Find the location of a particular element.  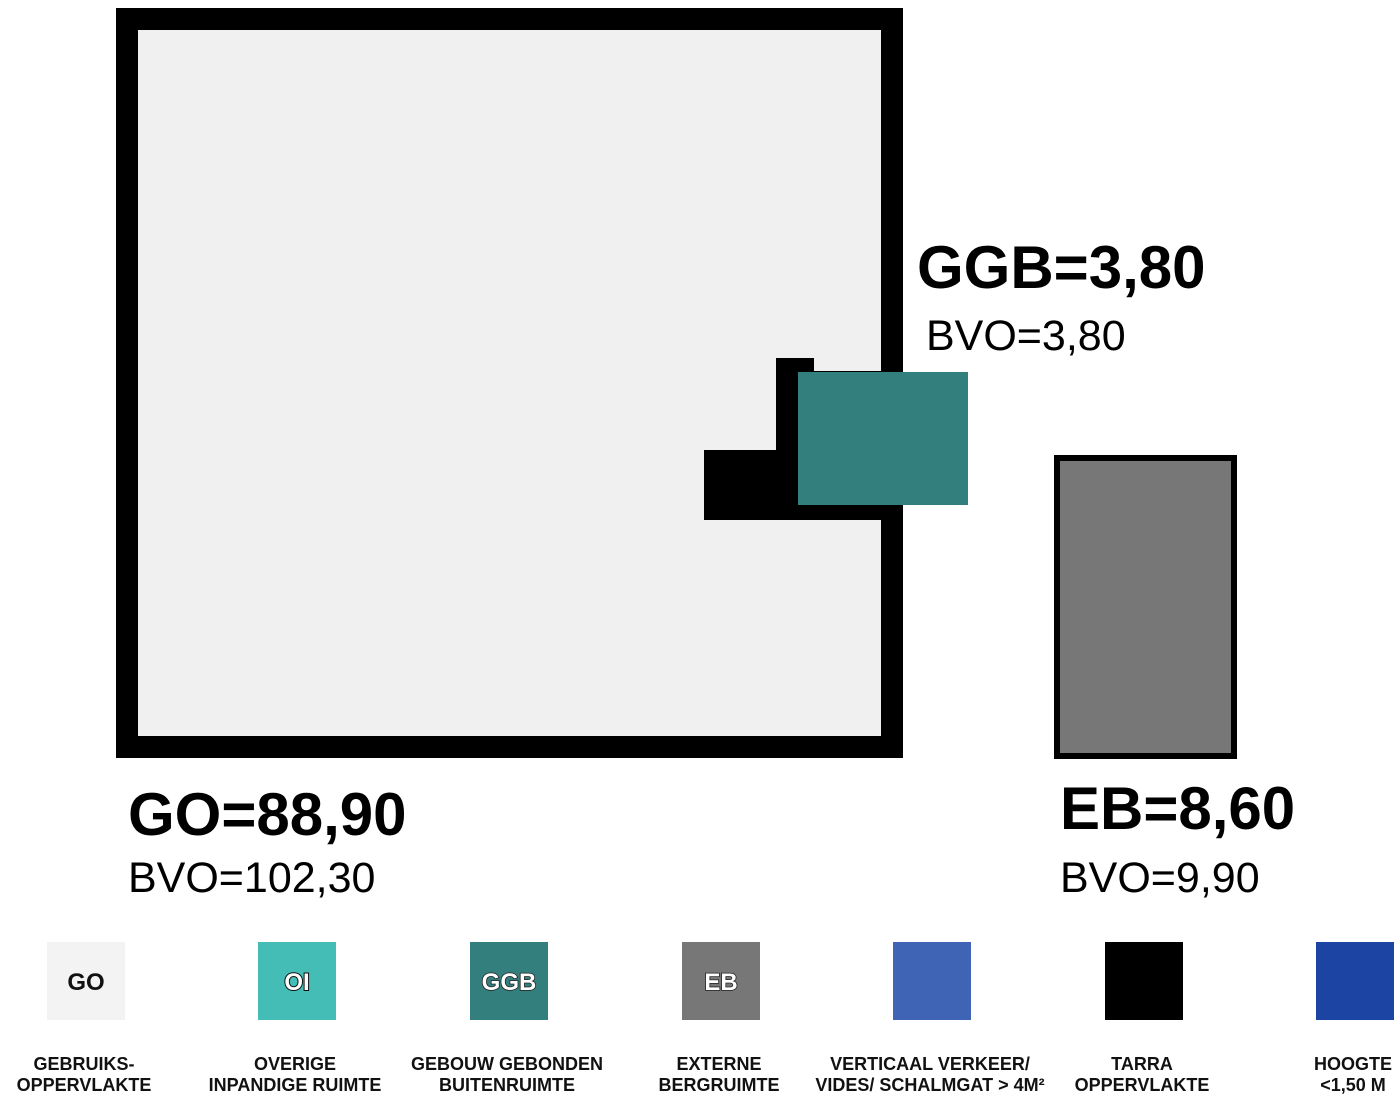

legend-swatch-oi is located at coordinates (297, 981).